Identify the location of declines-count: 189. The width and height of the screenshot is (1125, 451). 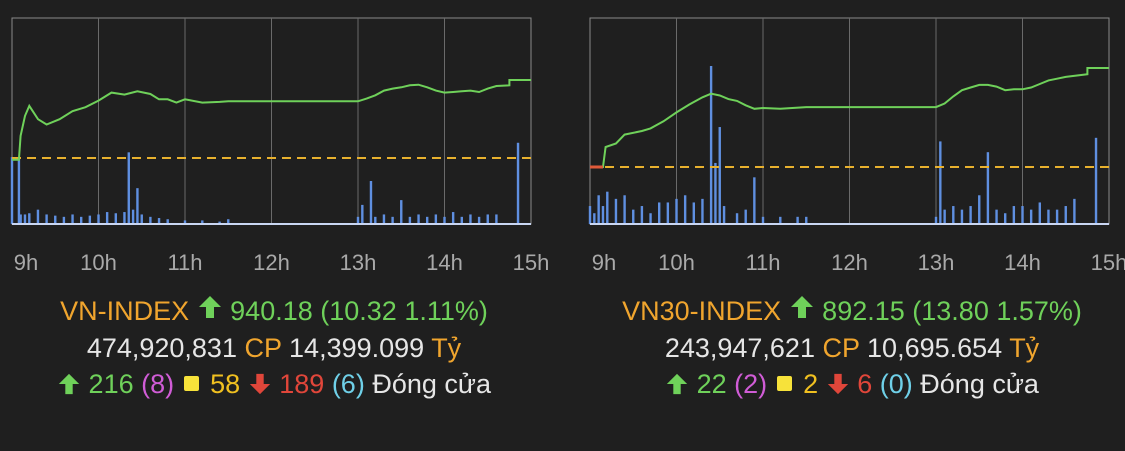
(302, 384).